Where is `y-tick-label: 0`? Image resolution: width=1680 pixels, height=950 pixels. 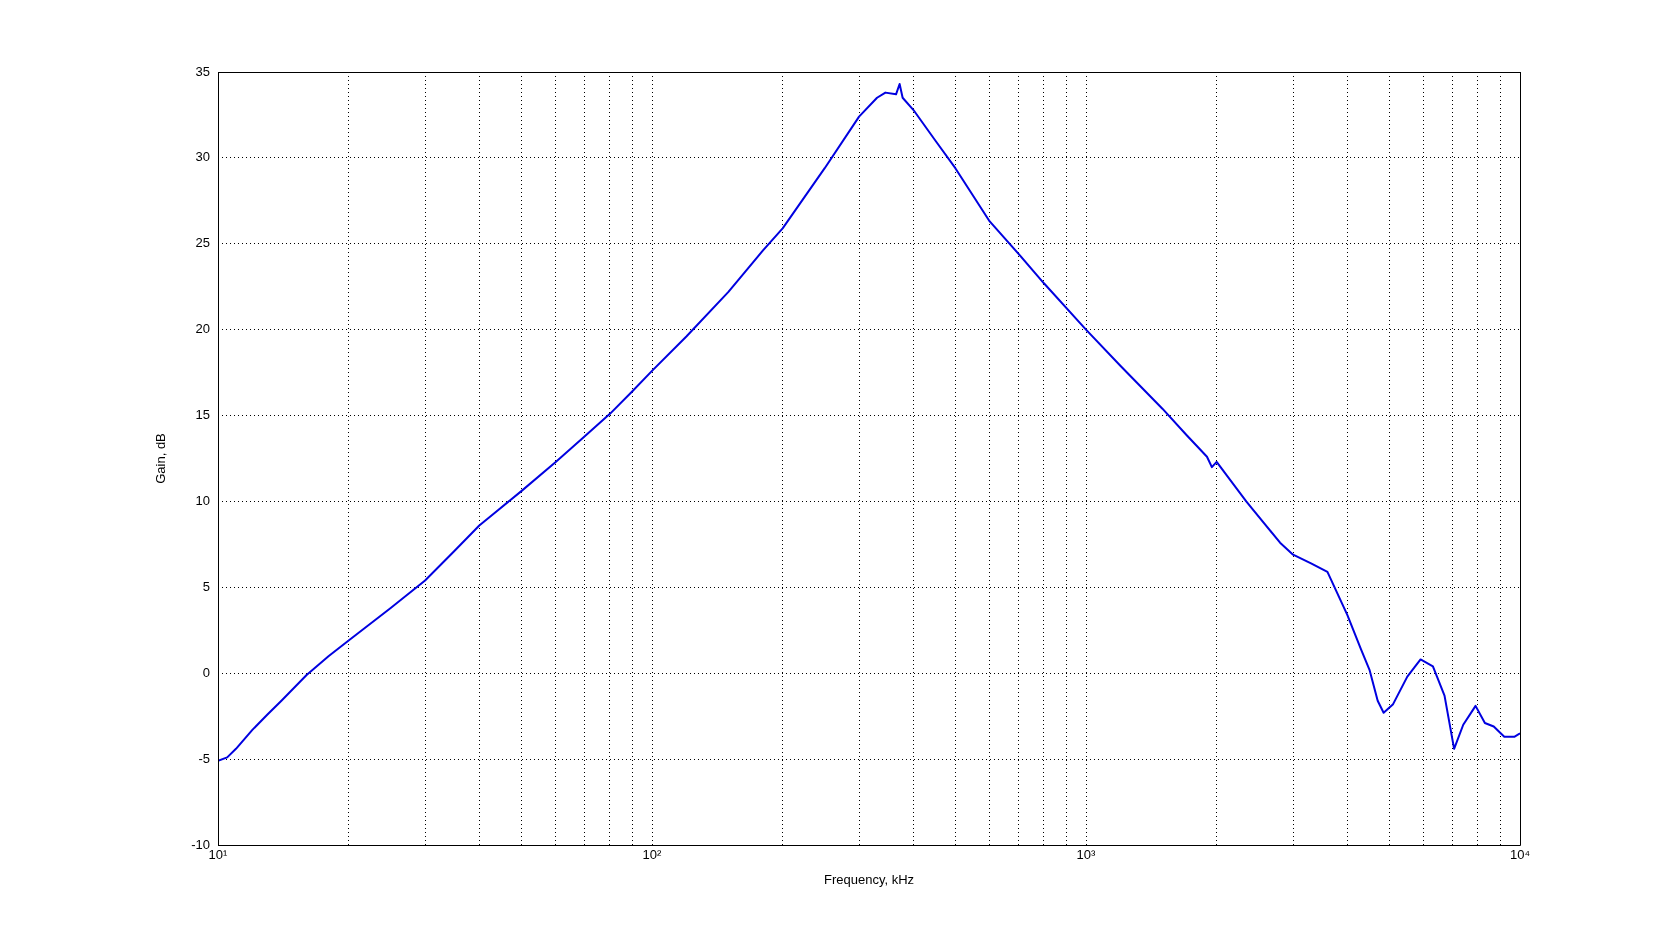
y-tick-label: 0 is located at coordinates (206, 672).